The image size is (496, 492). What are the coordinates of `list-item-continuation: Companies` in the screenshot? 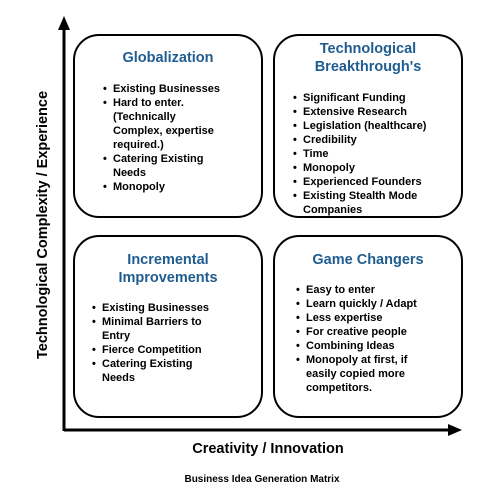 It's located at (333, 210).